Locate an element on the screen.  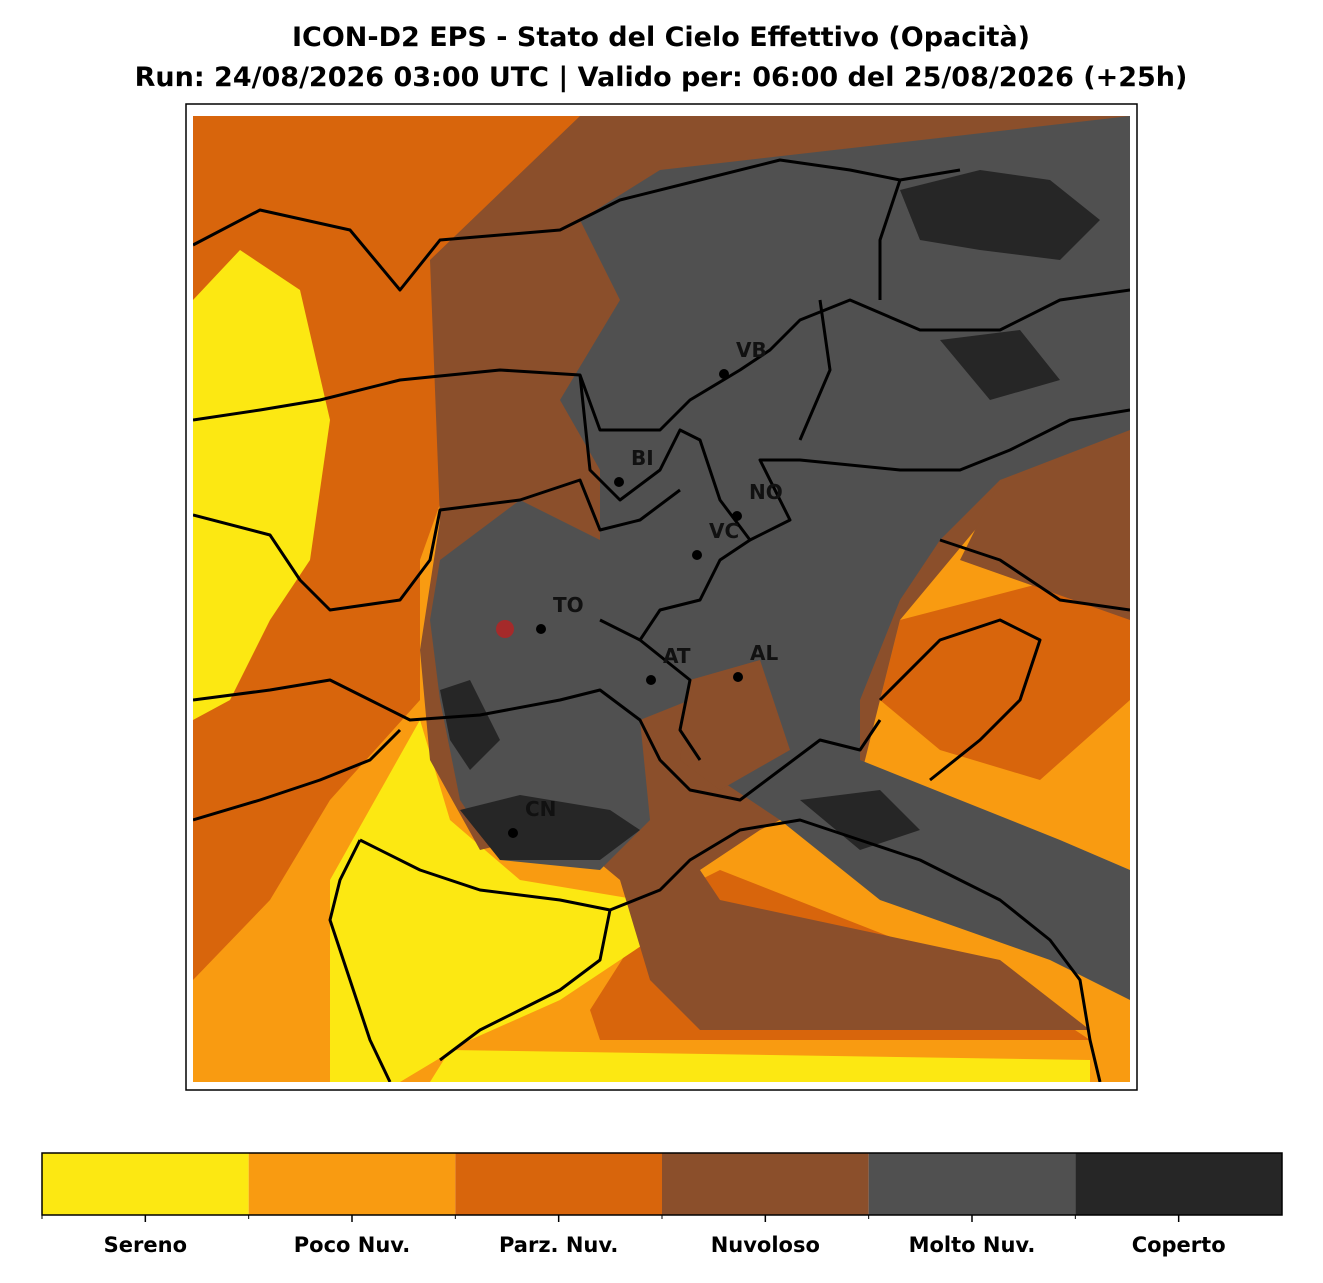
legend-frame is located at coordinates (662, 1184).